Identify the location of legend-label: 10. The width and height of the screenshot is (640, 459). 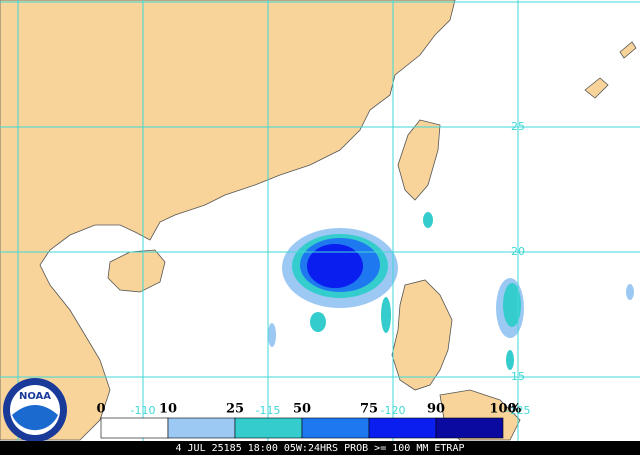
(168, 409).